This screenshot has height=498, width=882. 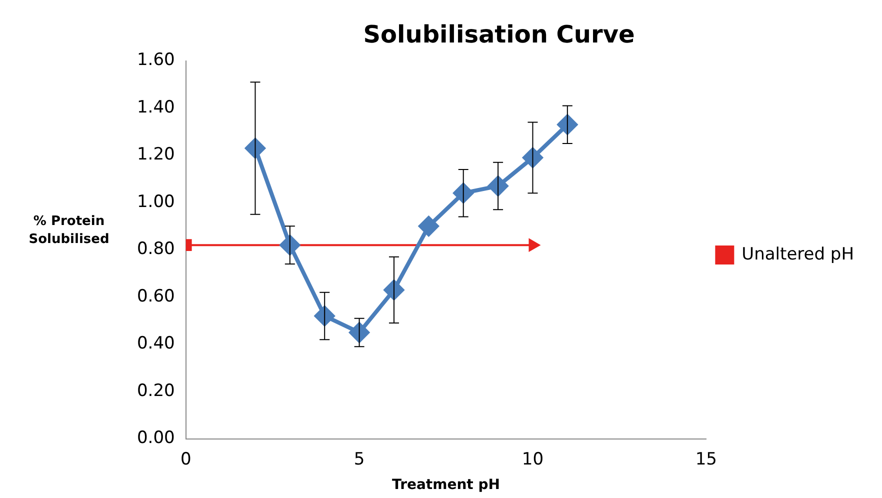 What do you see at coordinates (499, 34) in the screenshot?
I see `chart-title: Solubilisation Curve` at bounding box center [499, 34].